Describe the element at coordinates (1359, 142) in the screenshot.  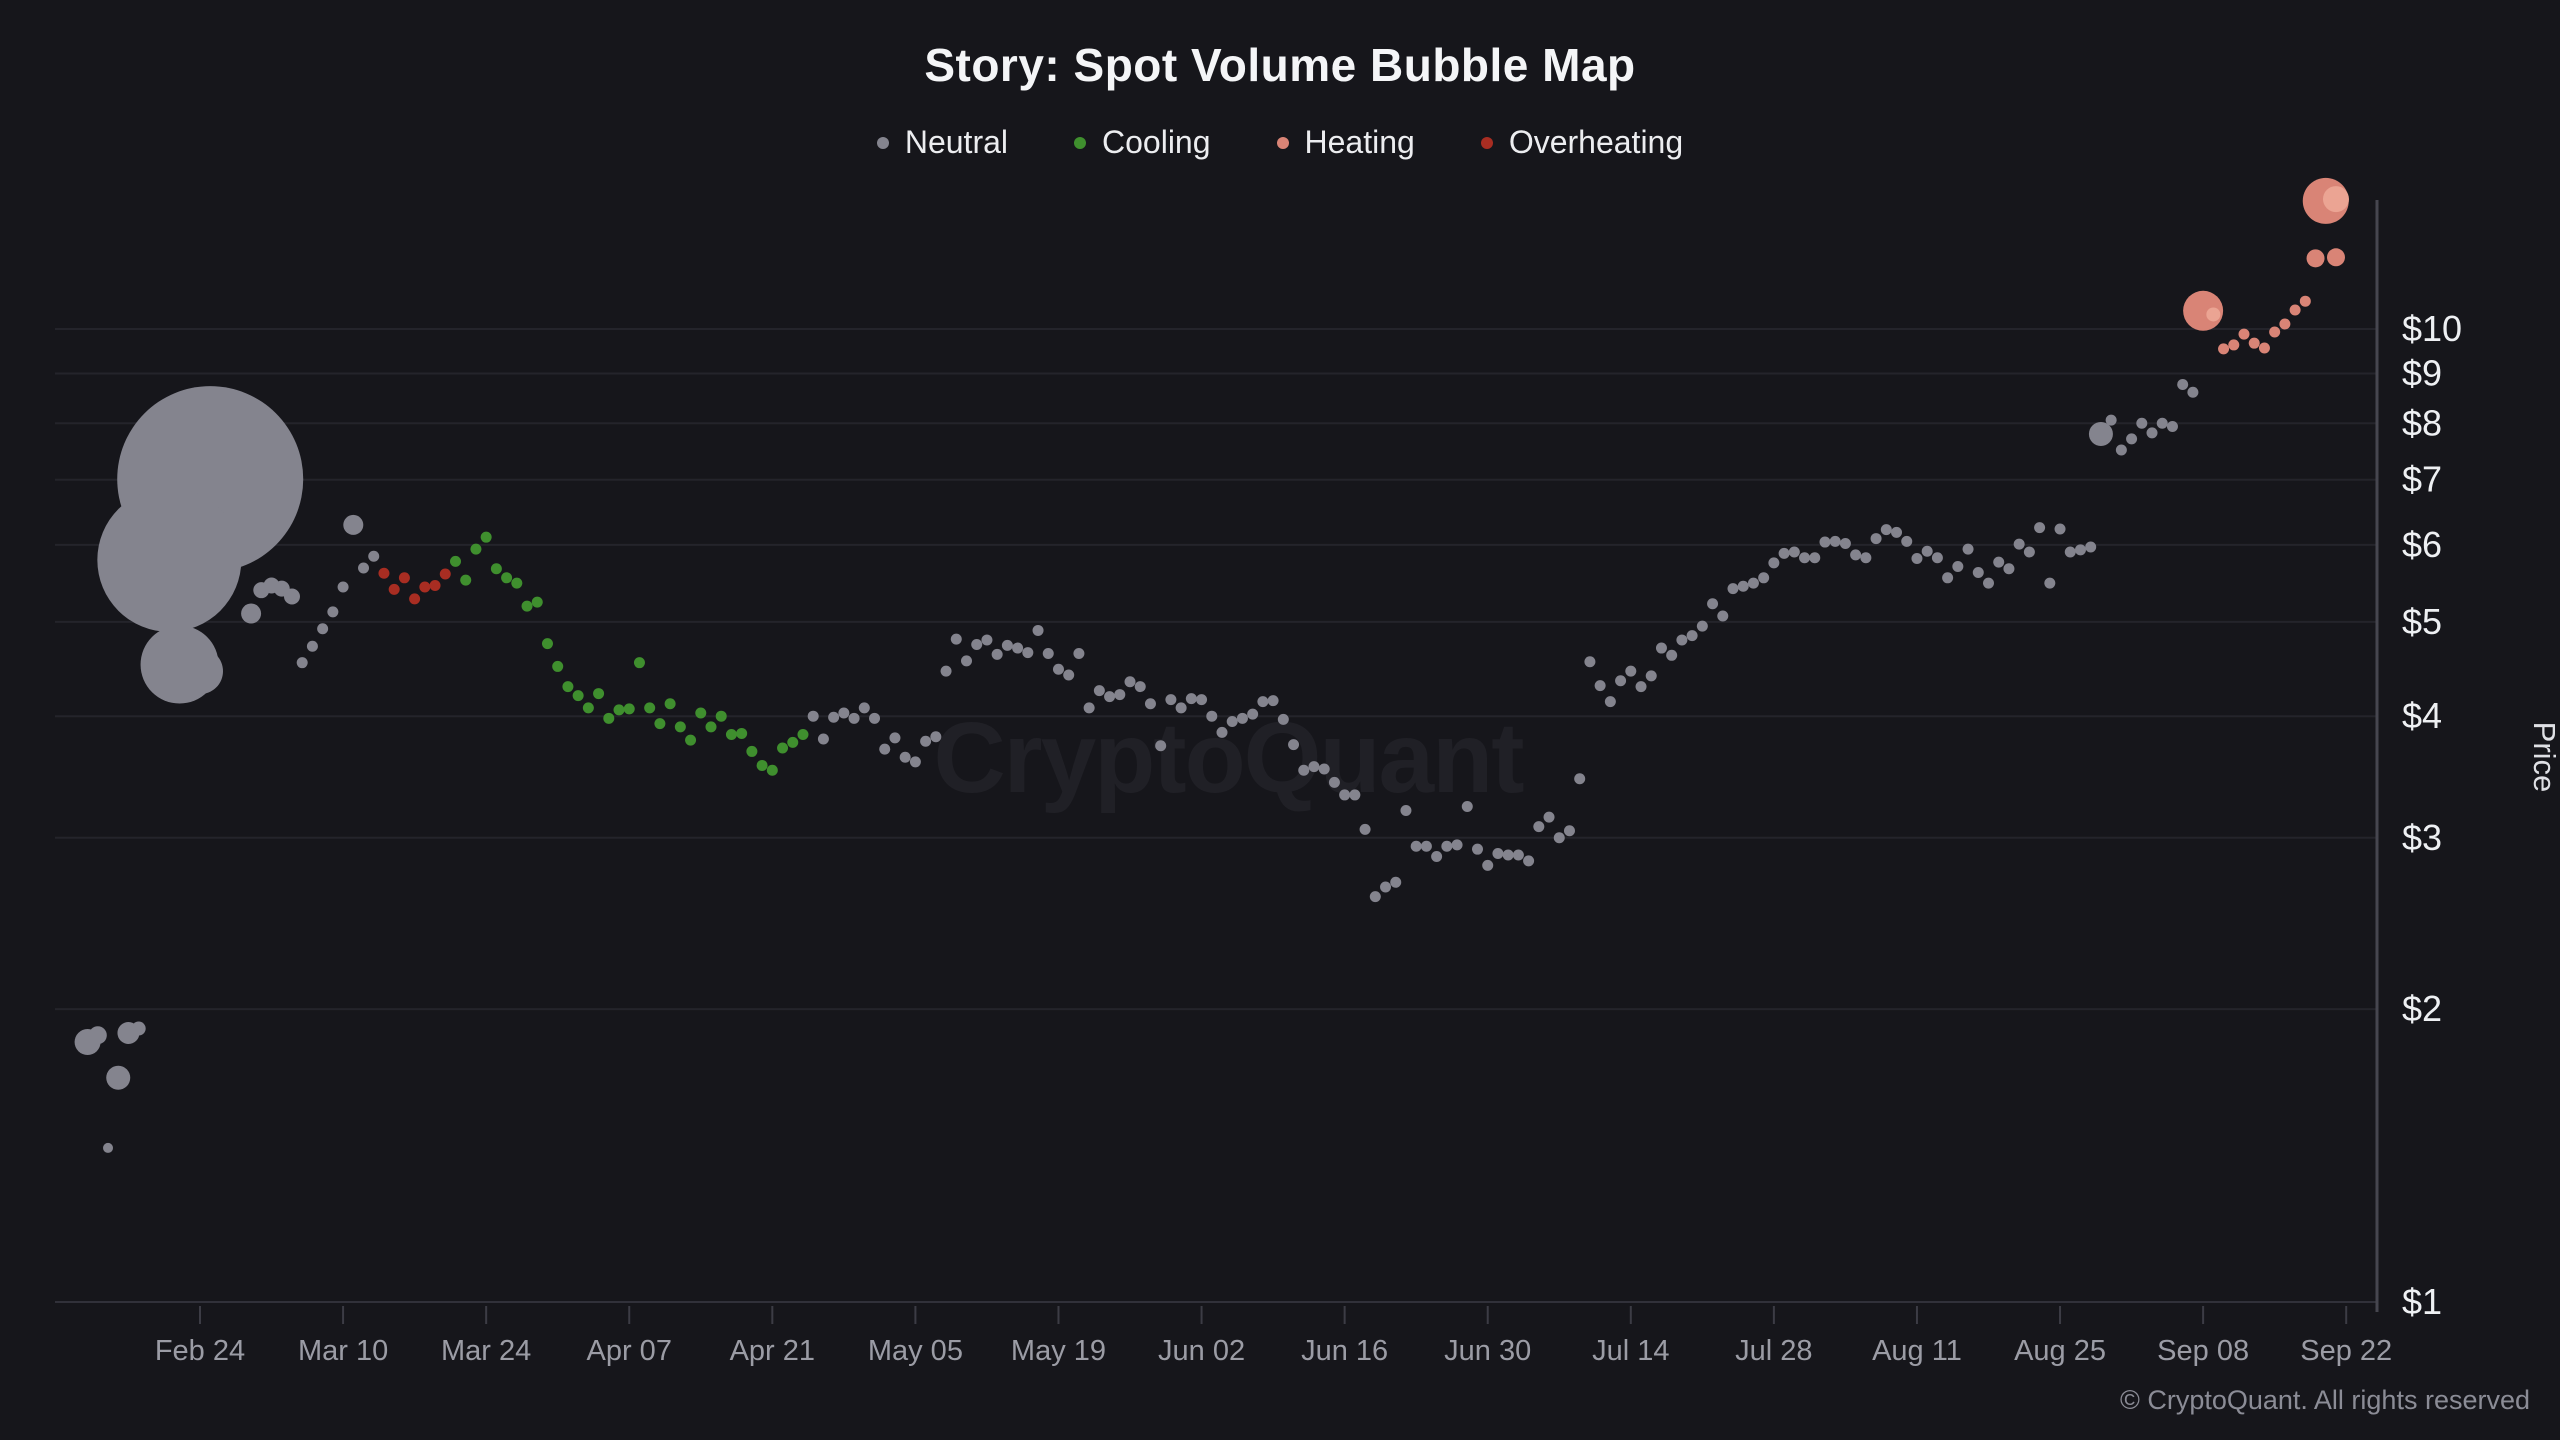
I see `legend-label: Heating` at that location.